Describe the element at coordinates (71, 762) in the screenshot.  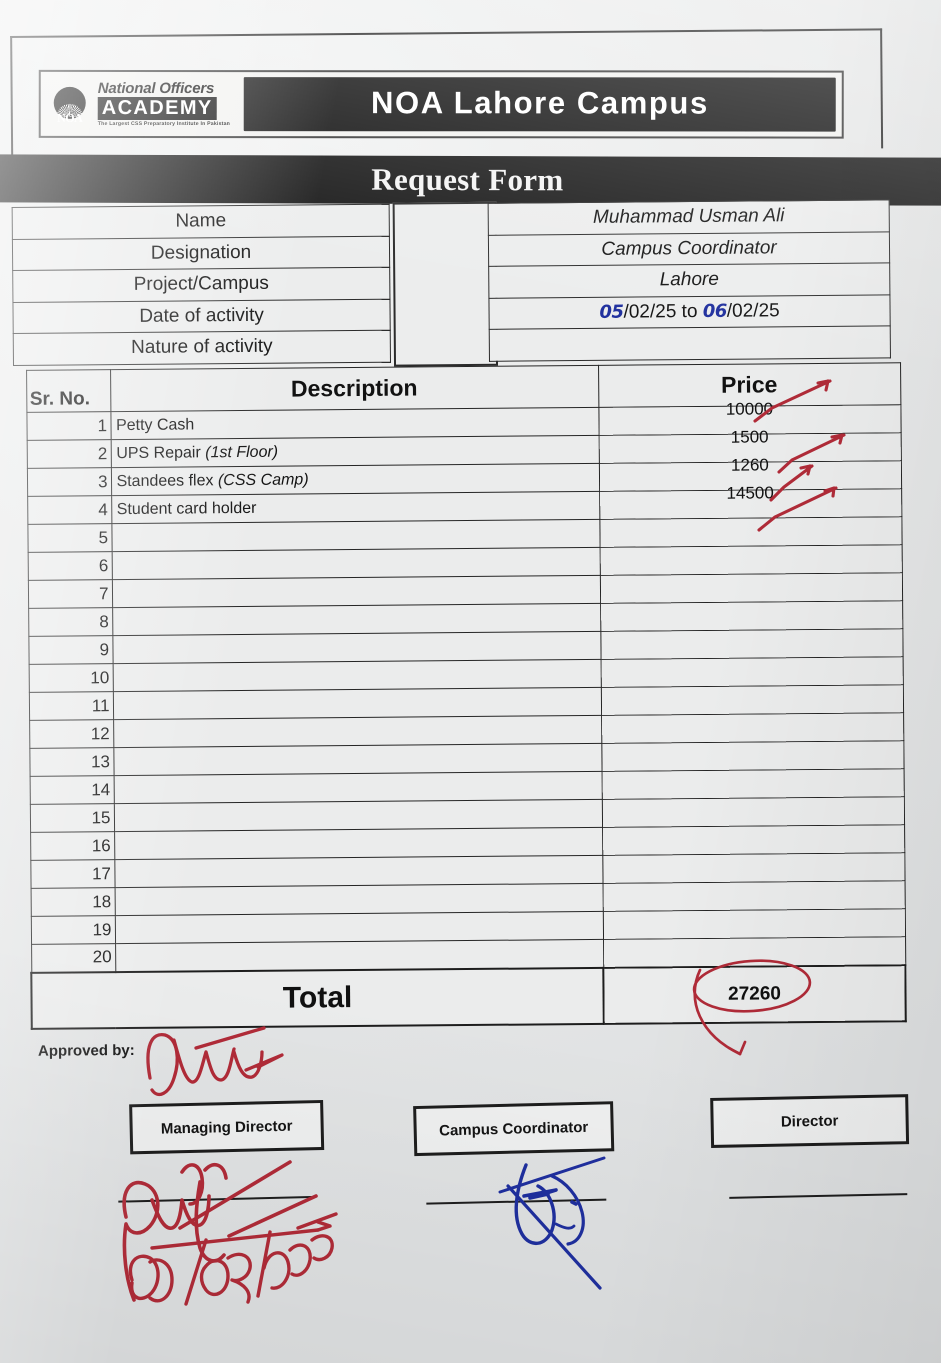
I see `cell-sr-no: 13` at that location.